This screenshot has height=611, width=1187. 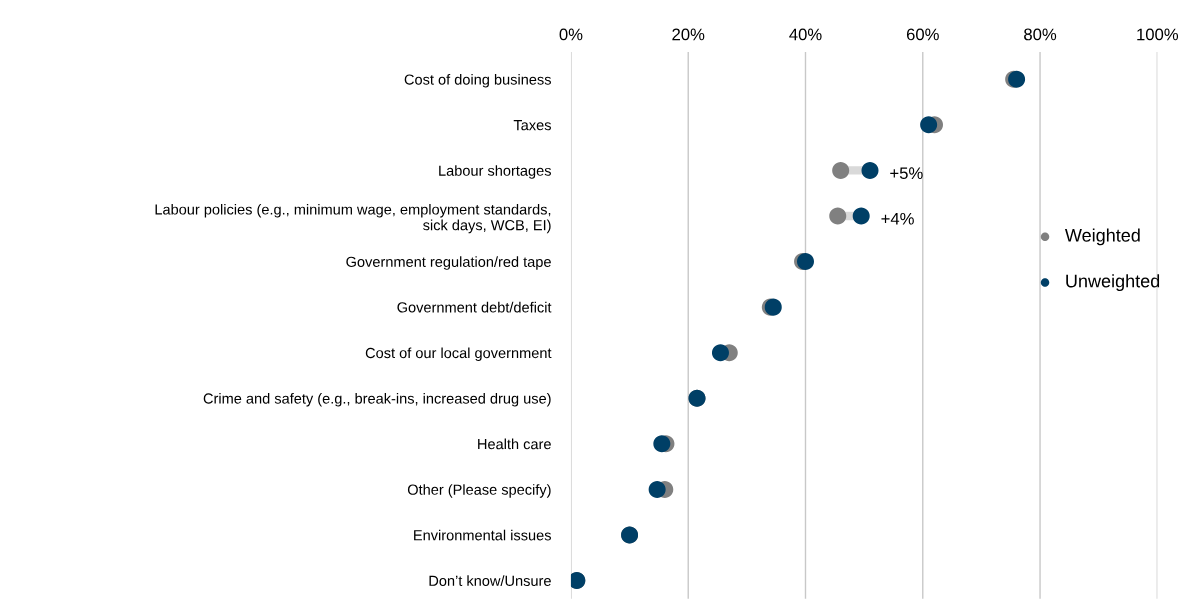 What do you see at coordinates (571, 34) in the screenshot?
I see `x-tick-label: 0%` at bounding box center [571, 34].